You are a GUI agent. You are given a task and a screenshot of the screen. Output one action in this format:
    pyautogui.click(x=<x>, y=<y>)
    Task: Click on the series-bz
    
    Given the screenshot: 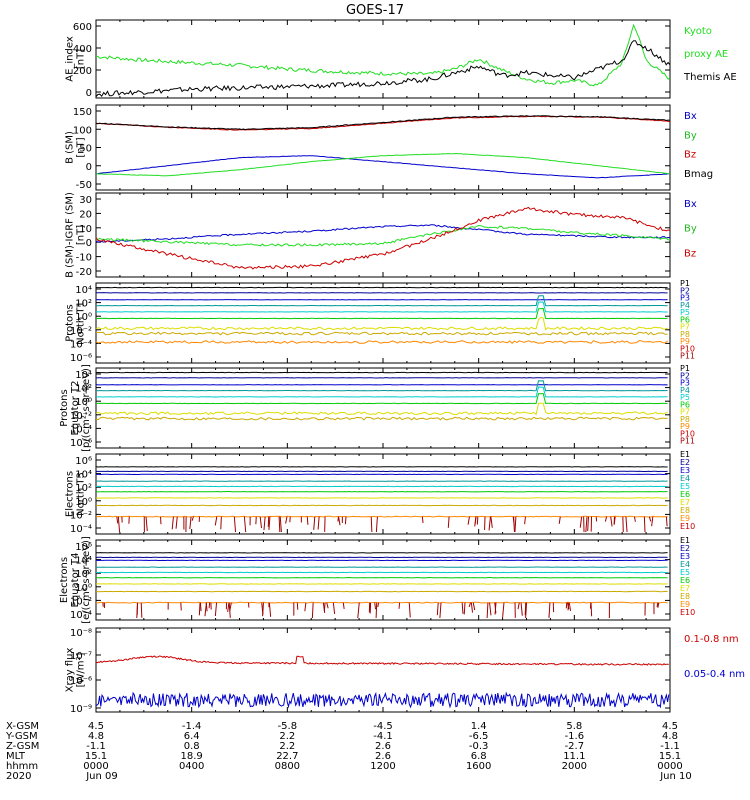 What is the action you would take?
    pyautogui.click(x=383, y=238)
    